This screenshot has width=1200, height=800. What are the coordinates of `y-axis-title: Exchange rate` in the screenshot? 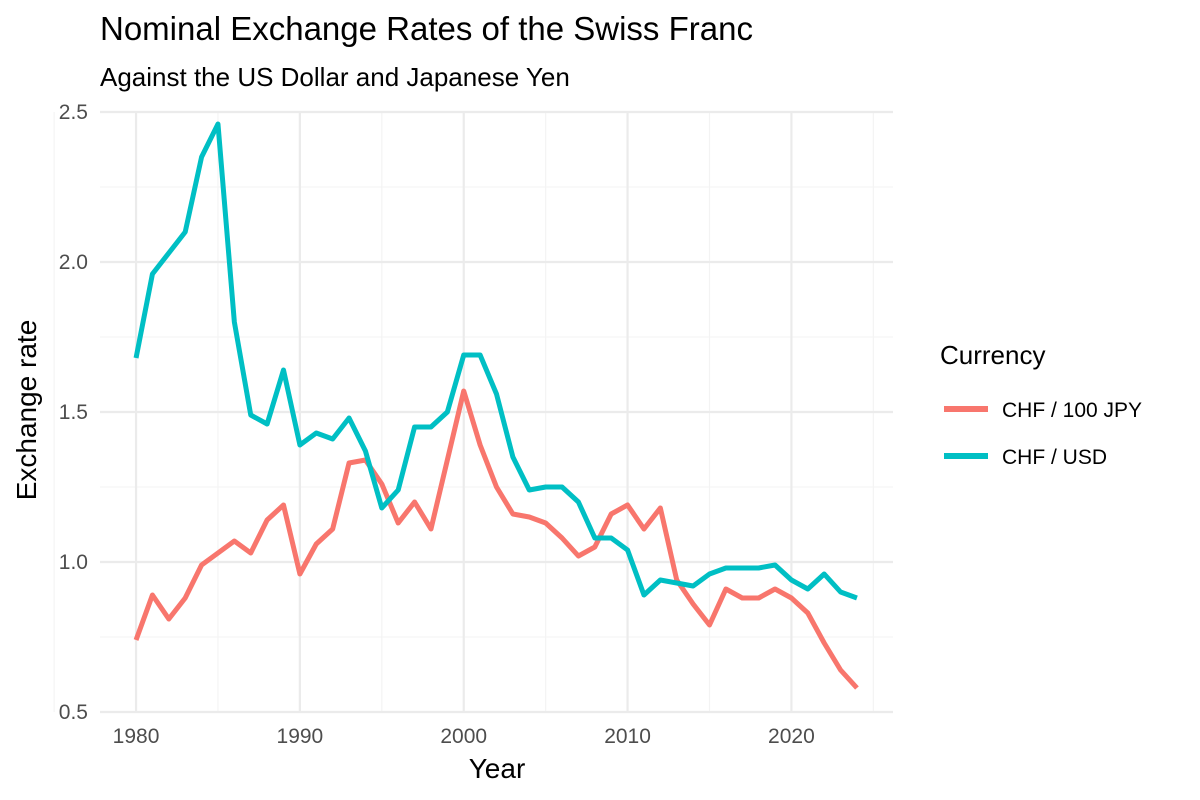 It's located at (26, 410).